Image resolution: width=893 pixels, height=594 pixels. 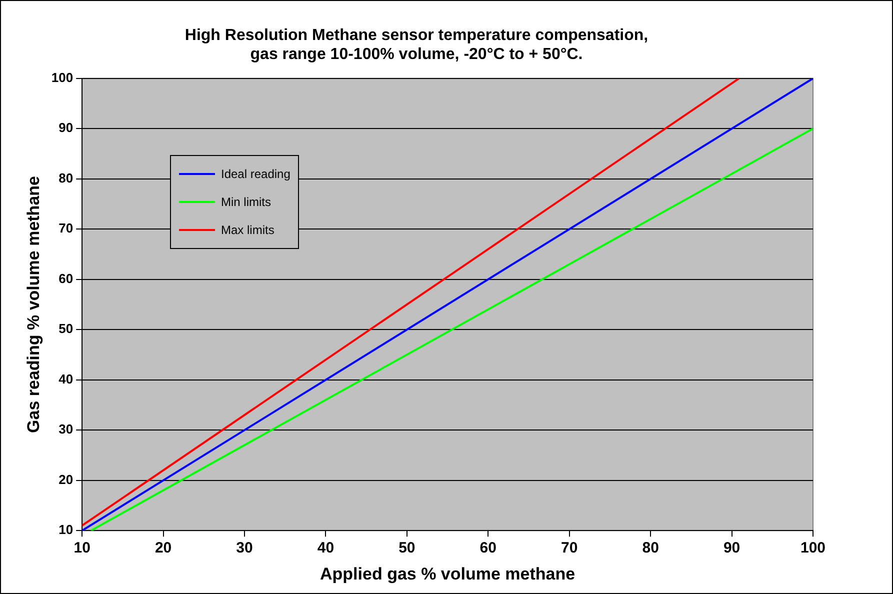 What do you see at coordinates (407, 548) in the screenshot?
I see `x-tick-label: 50` at bounding box center [407, 548].